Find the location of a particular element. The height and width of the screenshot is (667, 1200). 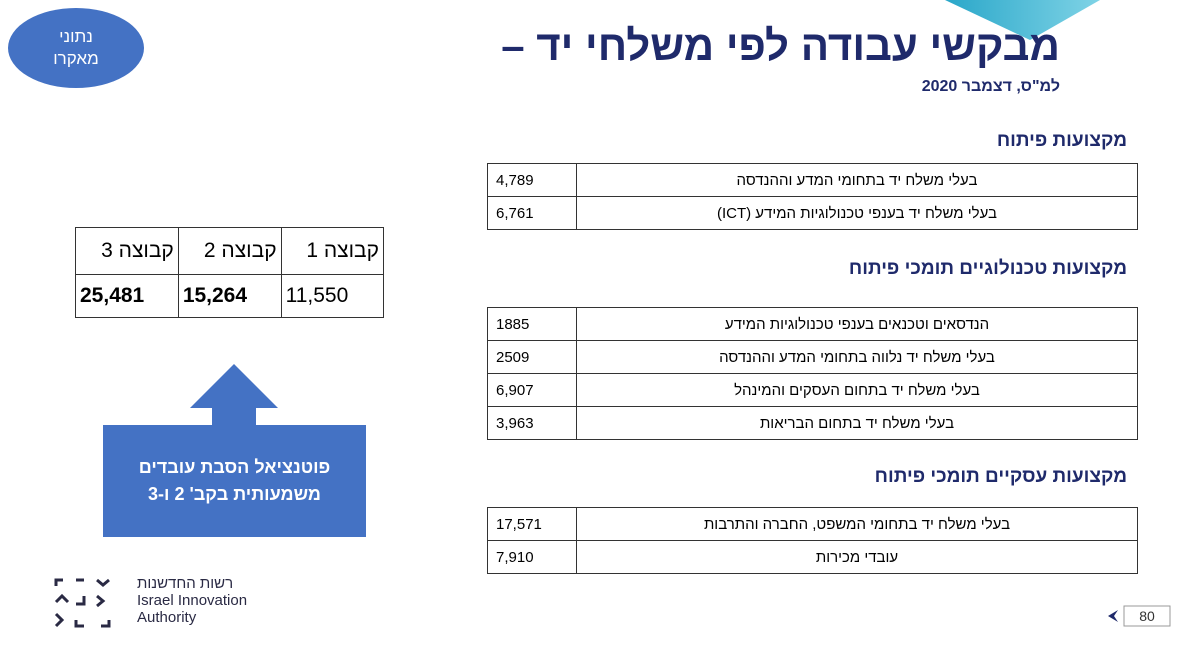

page-number: 80 is located at coordinates (1147, 616).